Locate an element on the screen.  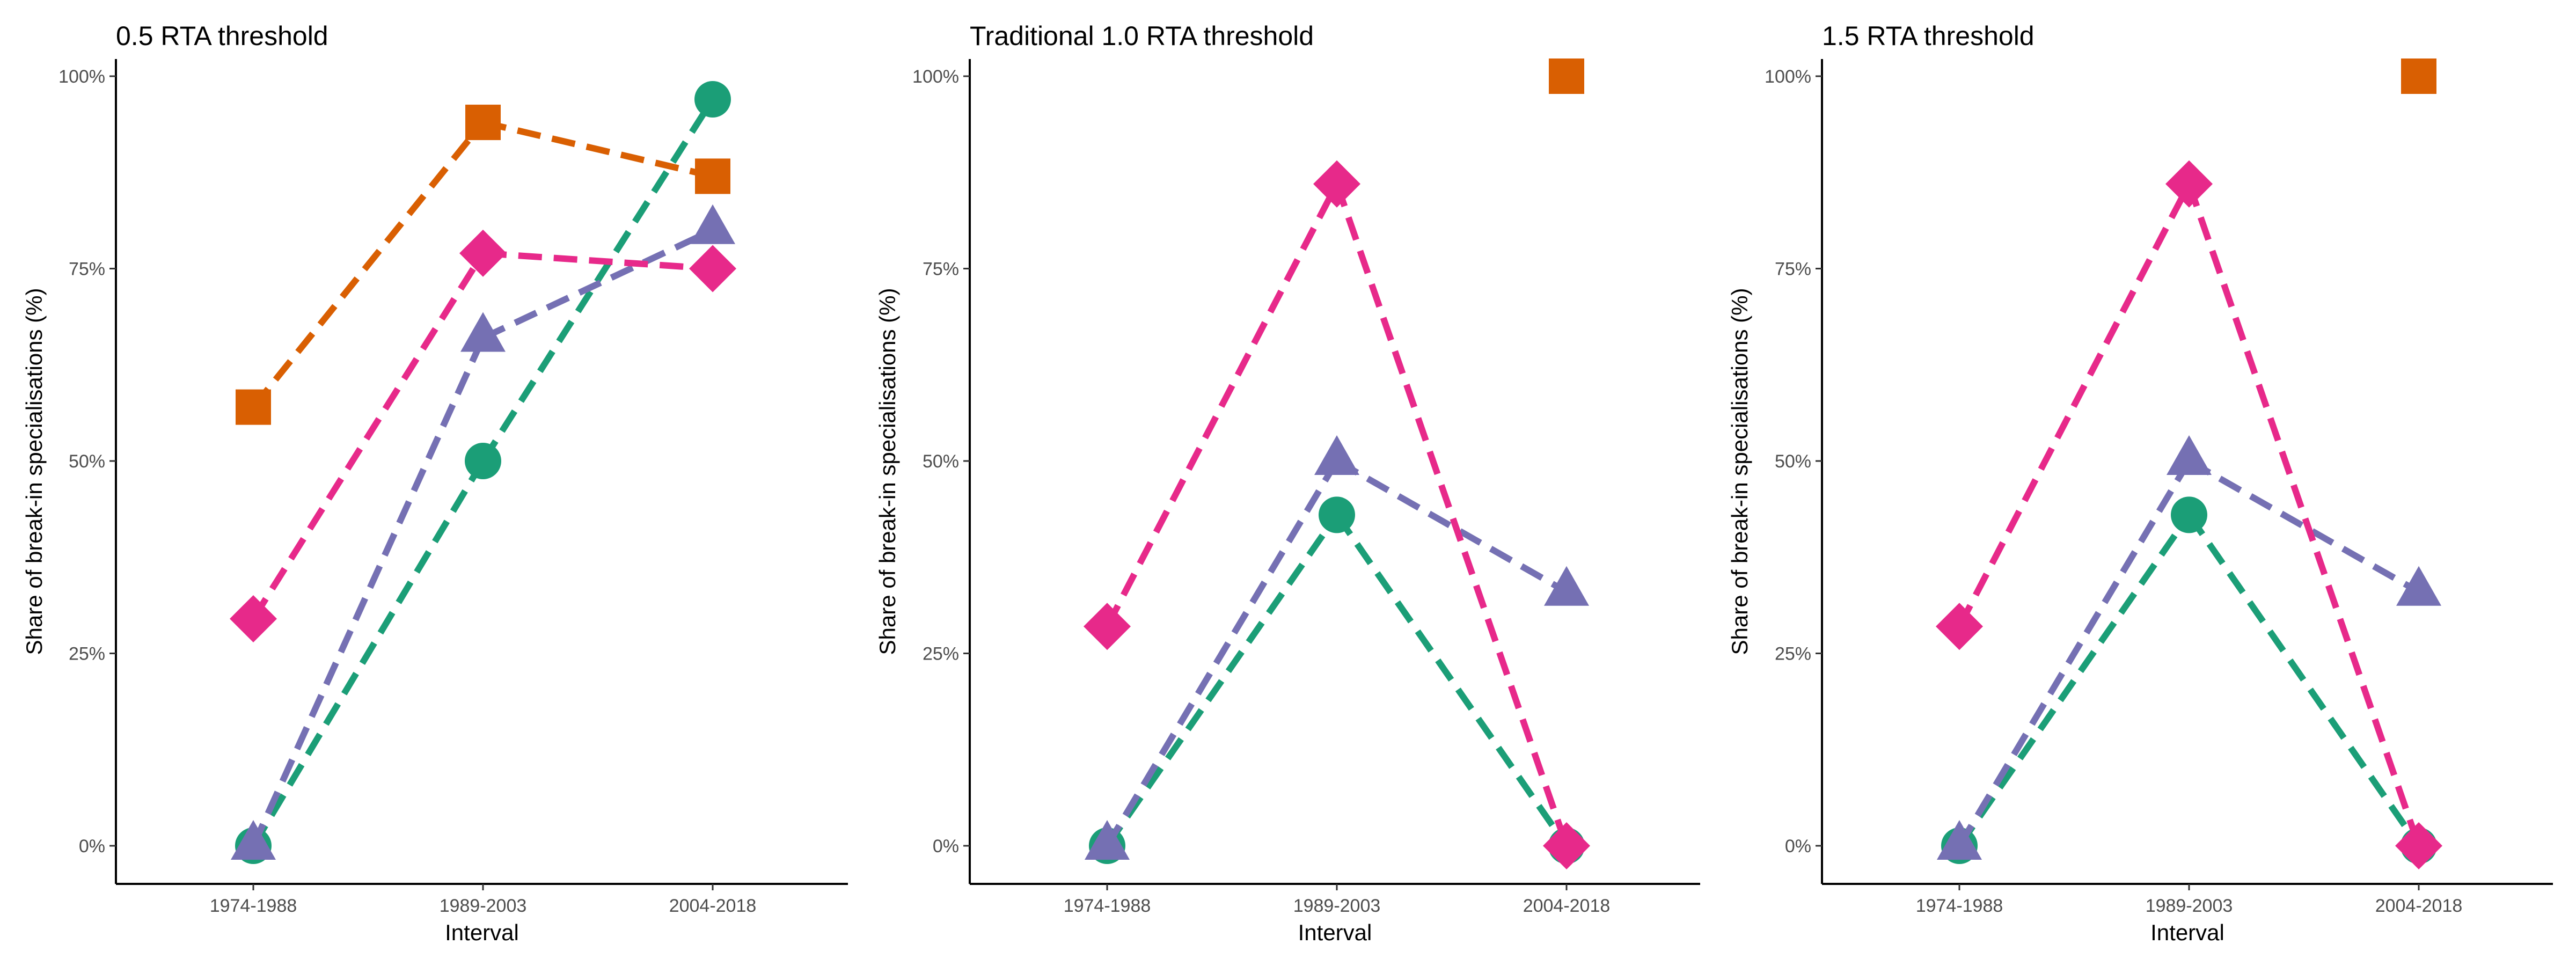
panel-title: 0.5 RTA threshold is located at coordinates (222, 36).